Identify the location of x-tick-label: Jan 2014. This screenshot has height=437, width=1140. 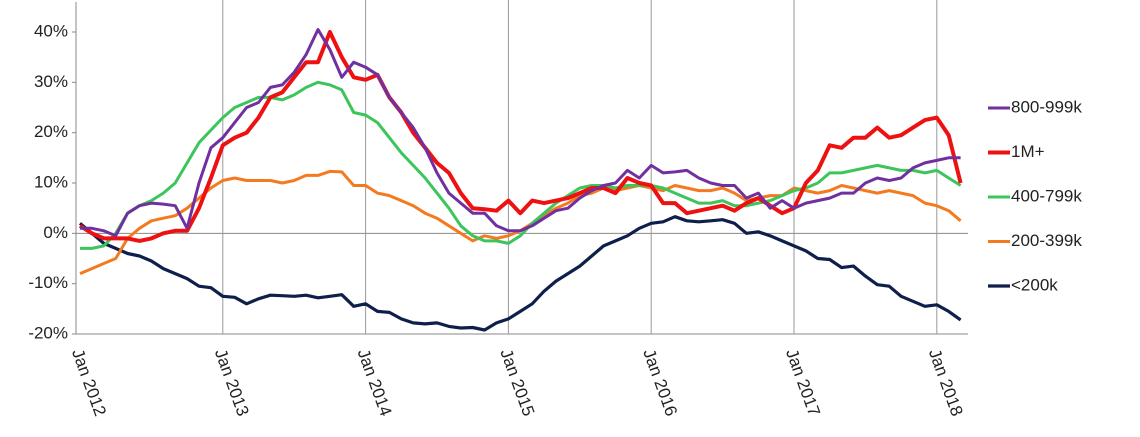
(375, 382).